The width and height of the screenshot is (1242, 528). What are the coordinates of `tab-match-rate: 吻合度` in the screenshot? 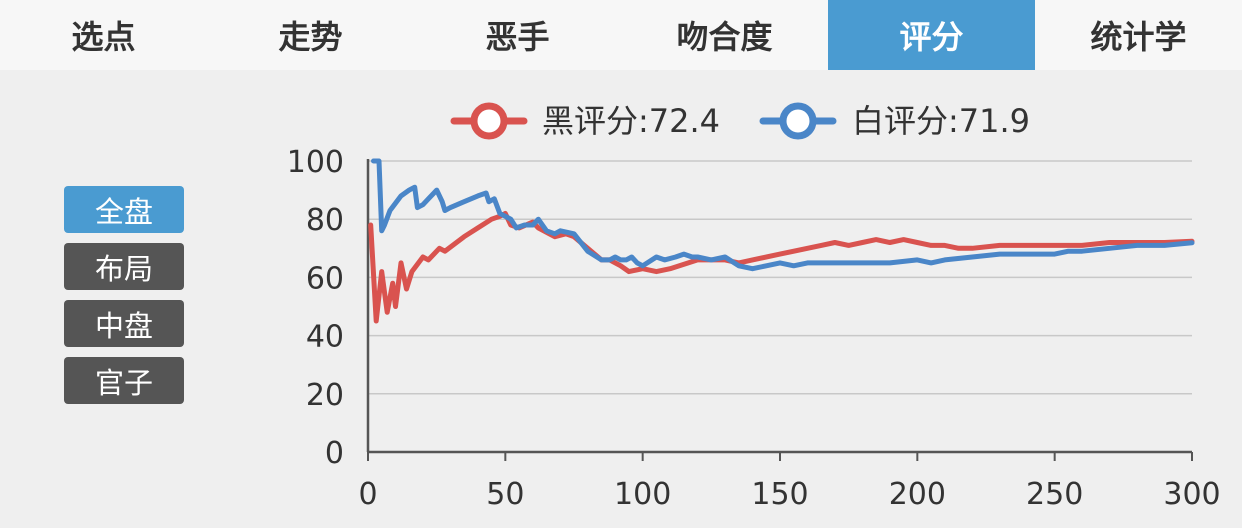 It's located at (724, 37).